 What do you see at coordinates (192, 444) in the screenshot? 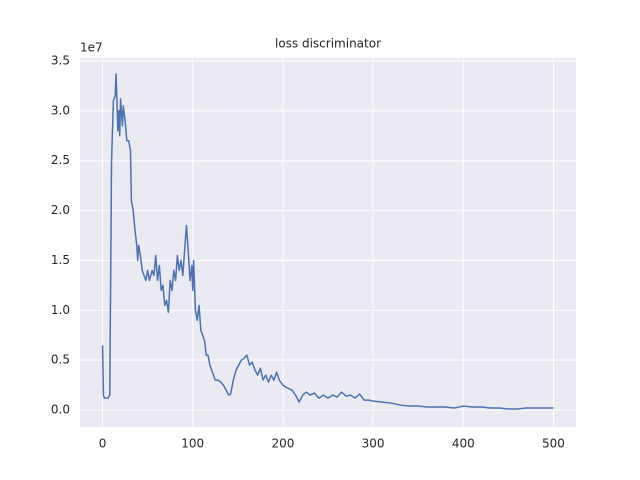
I see `x-tick-label: 100` at bounding box center [192, 444].